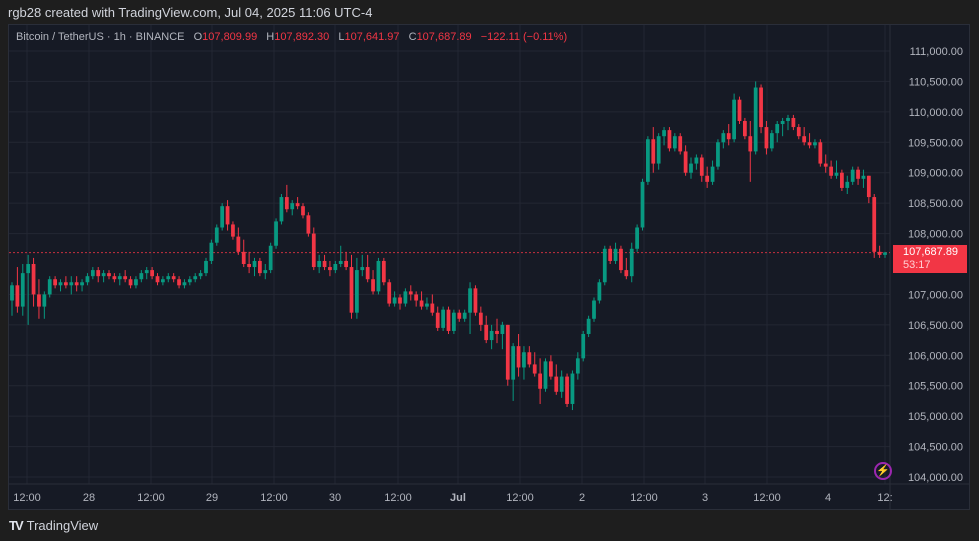  Describe the element at coordinates (930, 259) in the screenshot. I see `last-price-tag: 107,687.89 53:17` at that location.